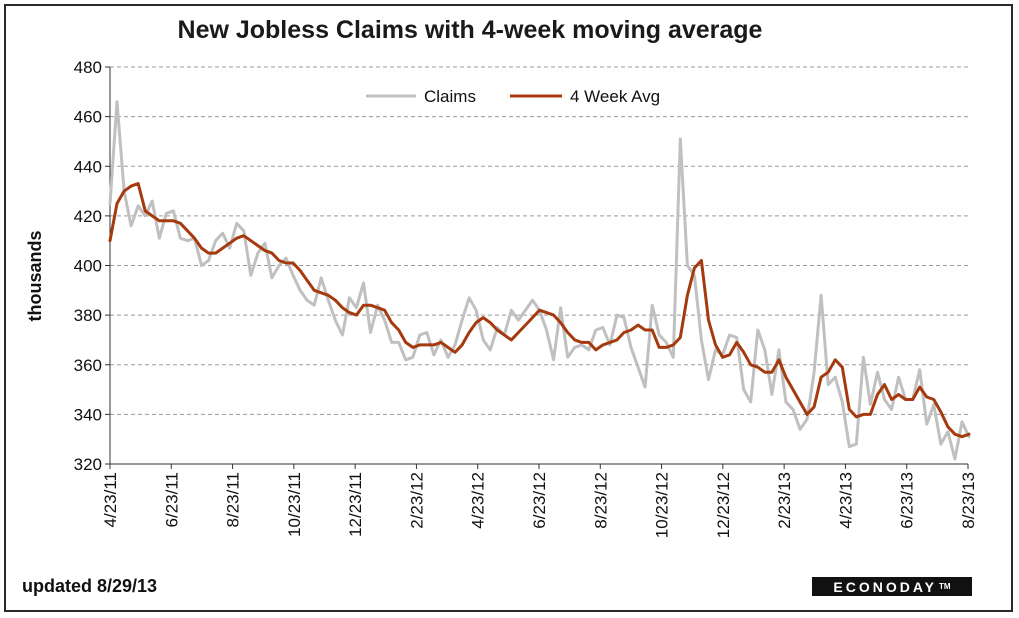  I want to click on x-tick-label: 6/23/11, so click(171, 499).